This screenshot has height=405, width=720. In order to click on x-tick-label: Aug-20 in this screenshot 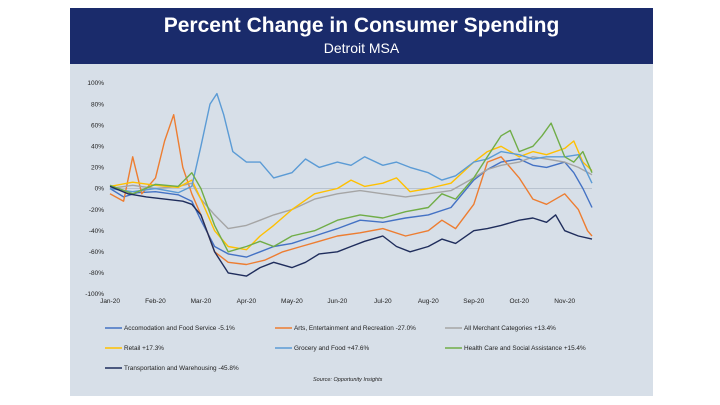, I will do `click(428, 301)`.